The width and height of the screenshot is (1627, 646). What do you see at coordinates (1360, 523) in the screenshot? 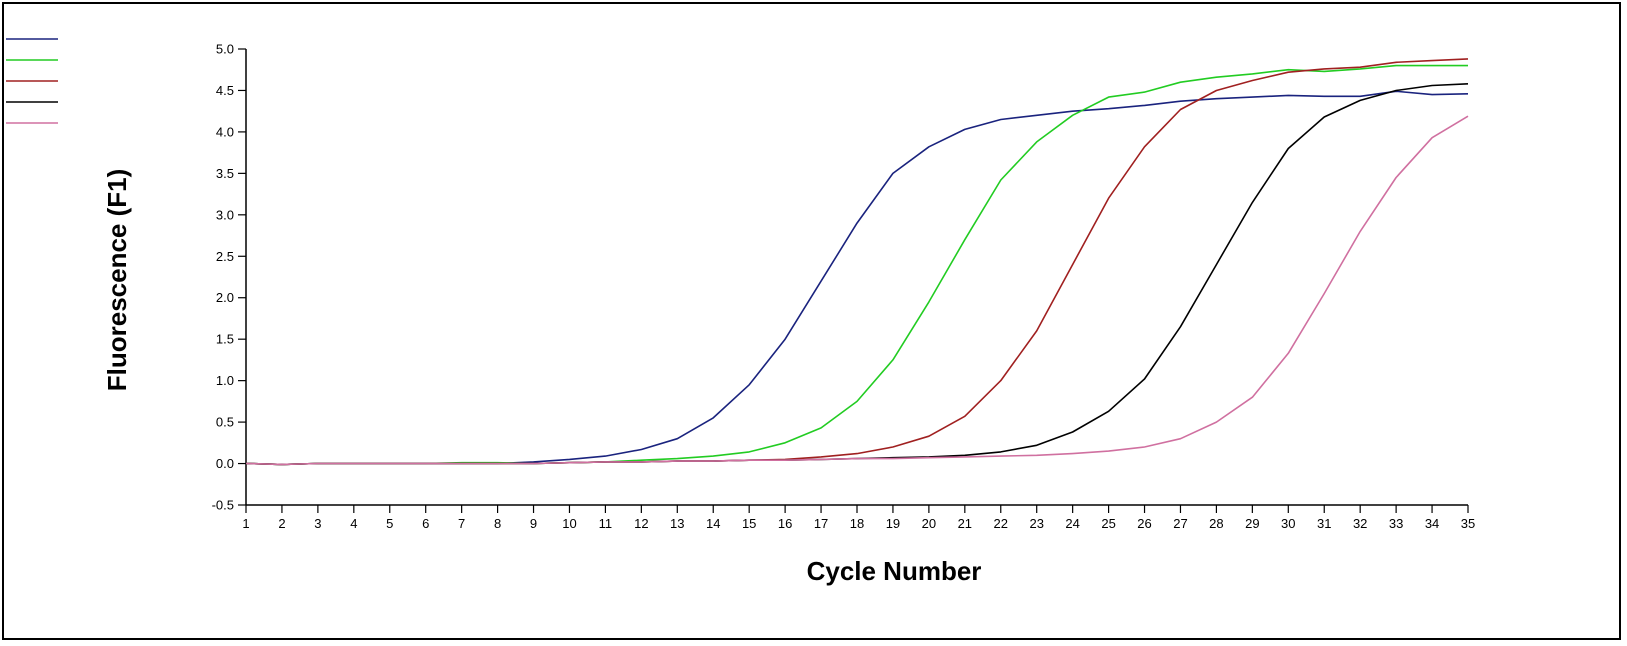
I see `x-tick-label: 32` at bounding box center [1360, 523].